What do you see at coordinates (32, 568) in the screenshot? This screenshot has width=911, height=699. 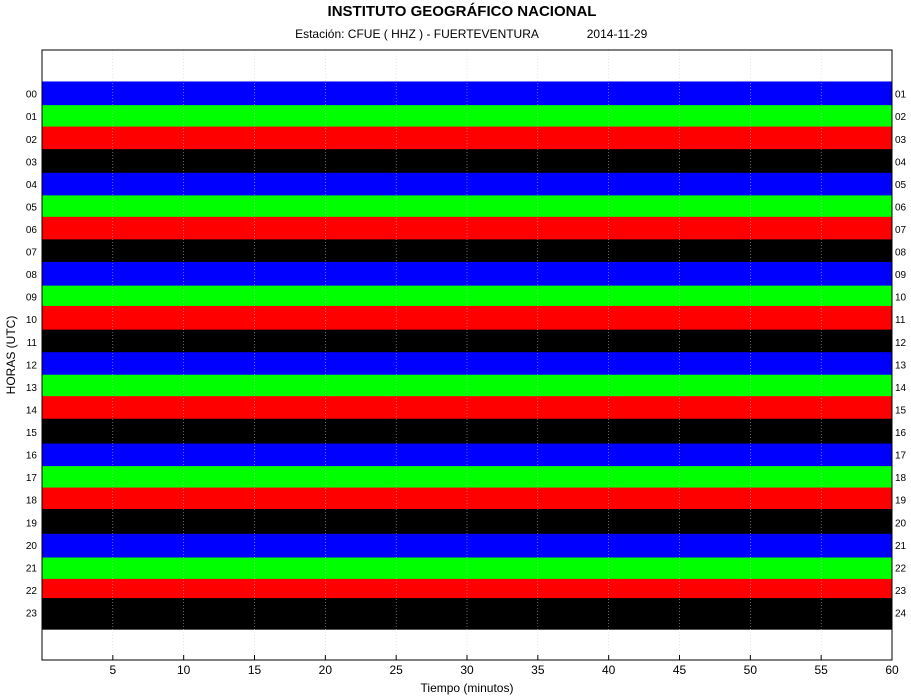 I see `row-label-left: 21` at bounding box center [32, 568].